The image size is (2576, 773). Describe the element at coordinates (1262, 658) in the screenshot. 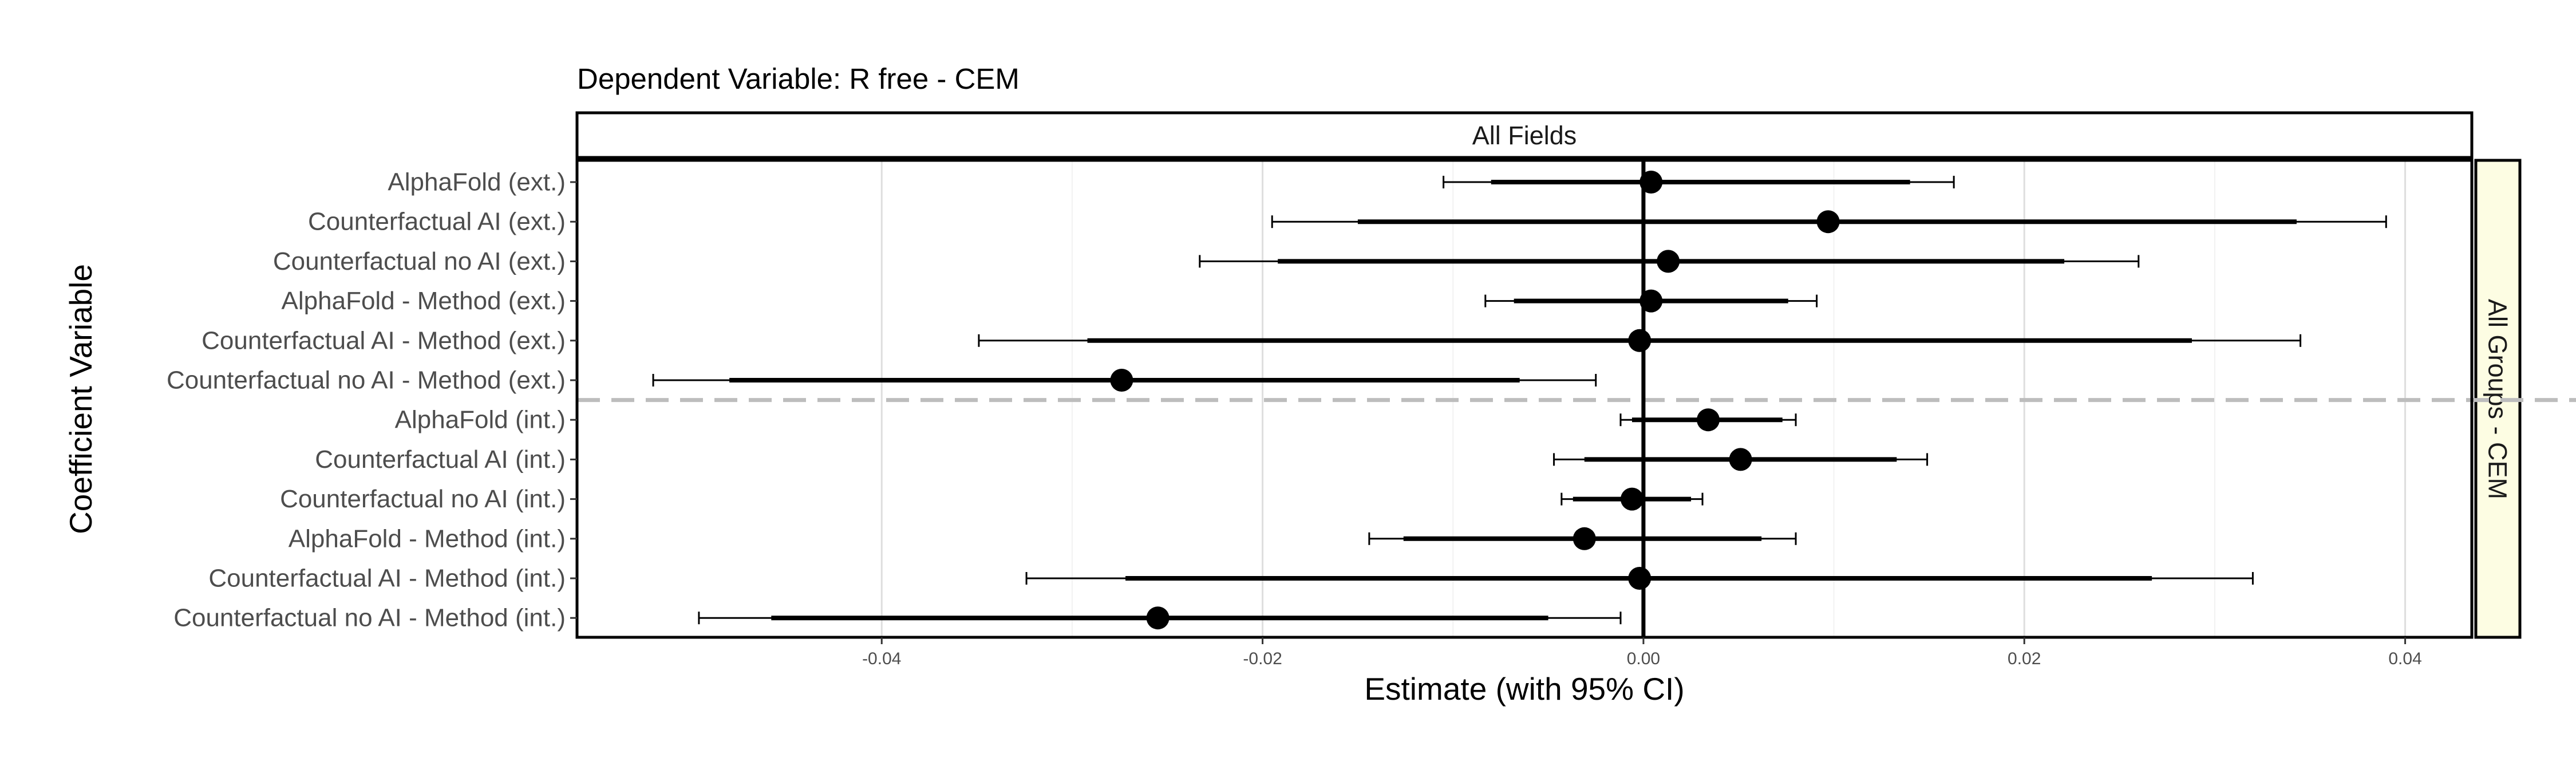

I see `x-tick-label: -0.02` at that location.